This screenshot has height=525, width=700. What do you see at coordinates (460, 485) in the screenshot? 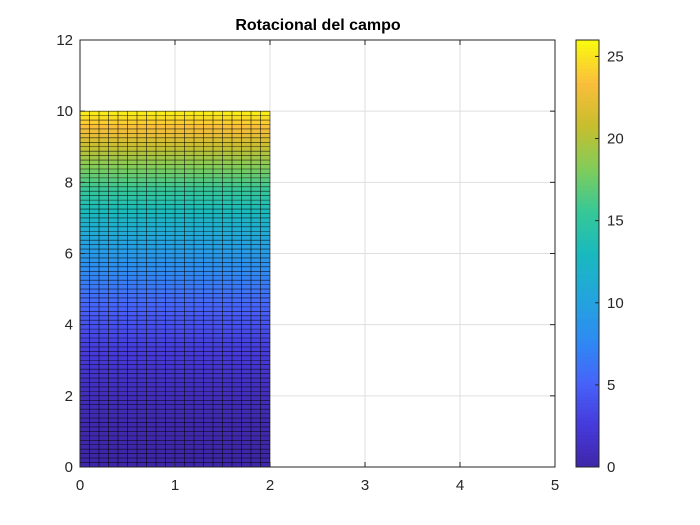
I see `x-tick-label: 4` at bounding box center [460, 485].